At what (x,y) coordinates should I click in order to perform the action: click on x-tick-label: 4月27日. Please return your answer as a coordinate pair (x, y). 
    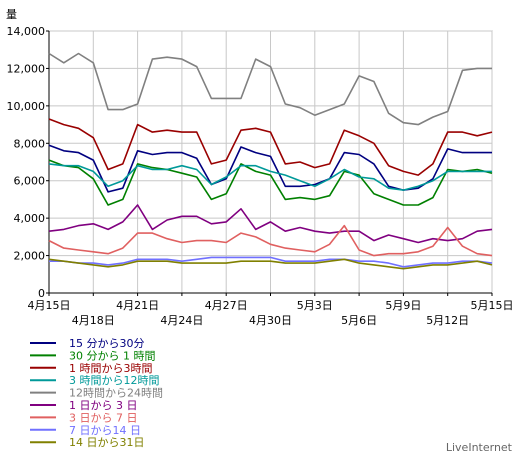
    Looking at the image, I should click on (226, 305).